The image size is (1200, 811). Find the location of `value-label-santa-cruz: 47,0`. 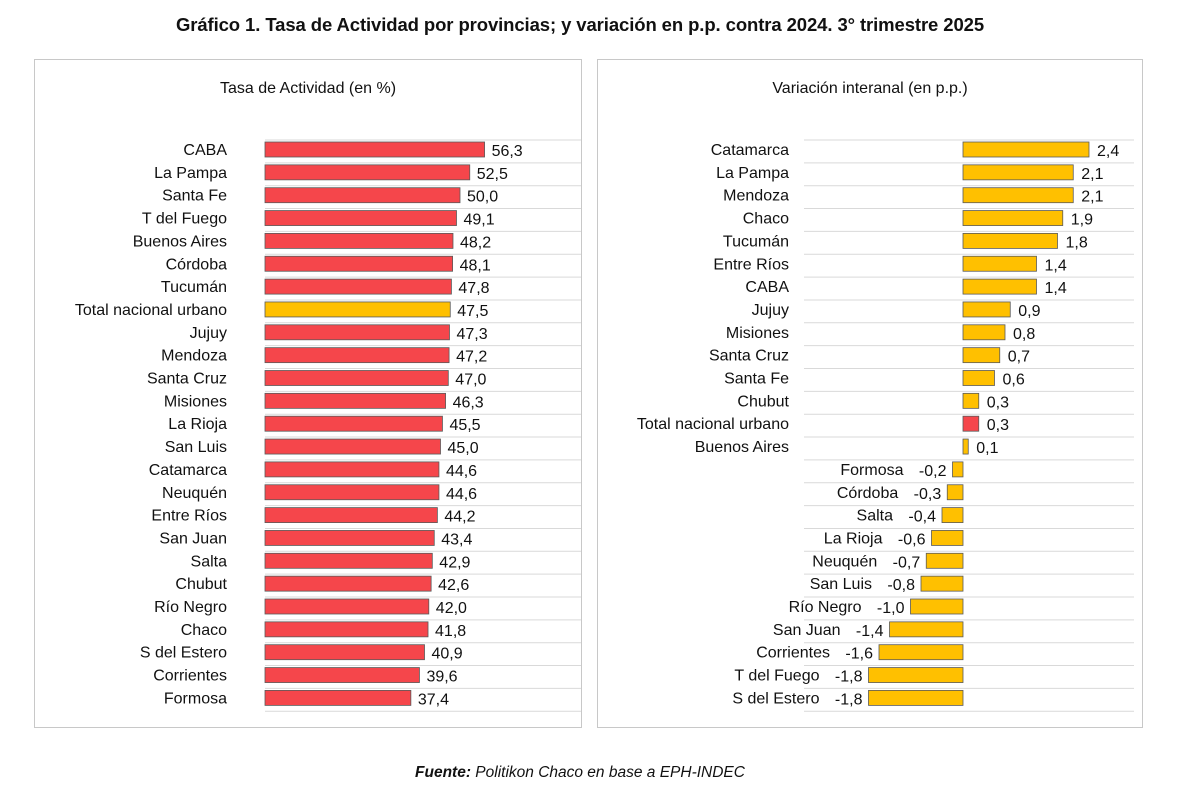

value-label-santa-cruz: 47,0 is located at coordinates (470, 380).